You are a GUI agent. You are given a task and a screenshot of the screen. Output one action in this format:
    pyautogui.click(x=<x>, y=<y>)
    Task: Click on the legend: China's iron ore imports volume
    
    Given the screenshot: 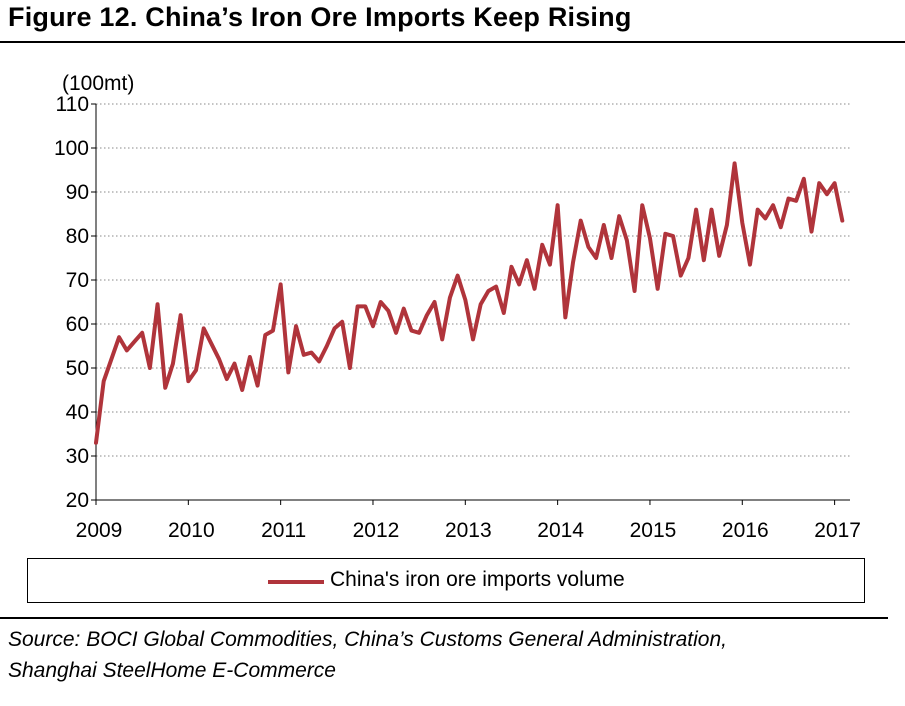 What is the action you would take?
    pyautogui.click(x=446, y=580)
    